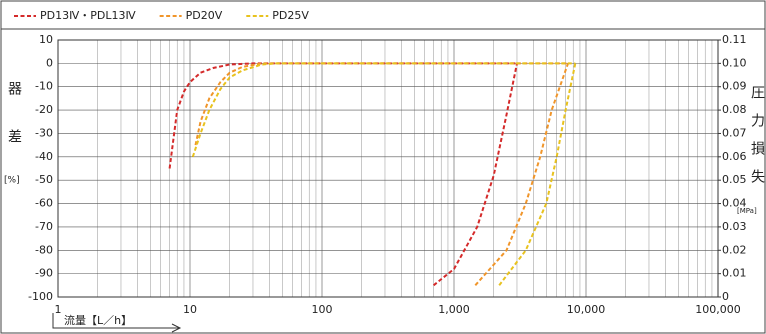  Describe the element at coordinates (734, 203) in the screenshot. I see `y2-tick-label: 0.04` at that location.